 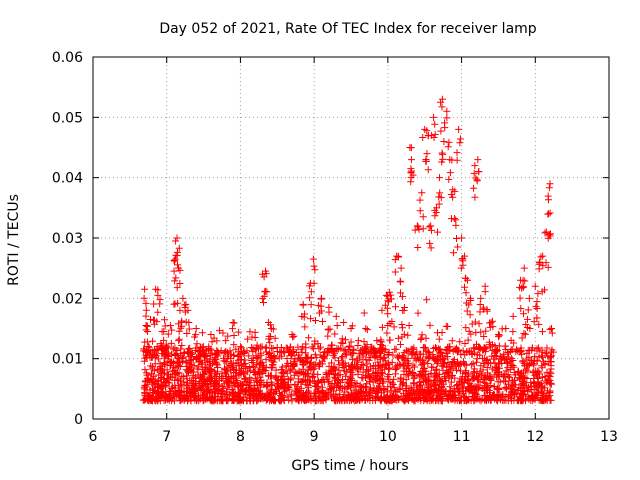 I want to click on y-tick-label: 0, so click(x=78, y=420).